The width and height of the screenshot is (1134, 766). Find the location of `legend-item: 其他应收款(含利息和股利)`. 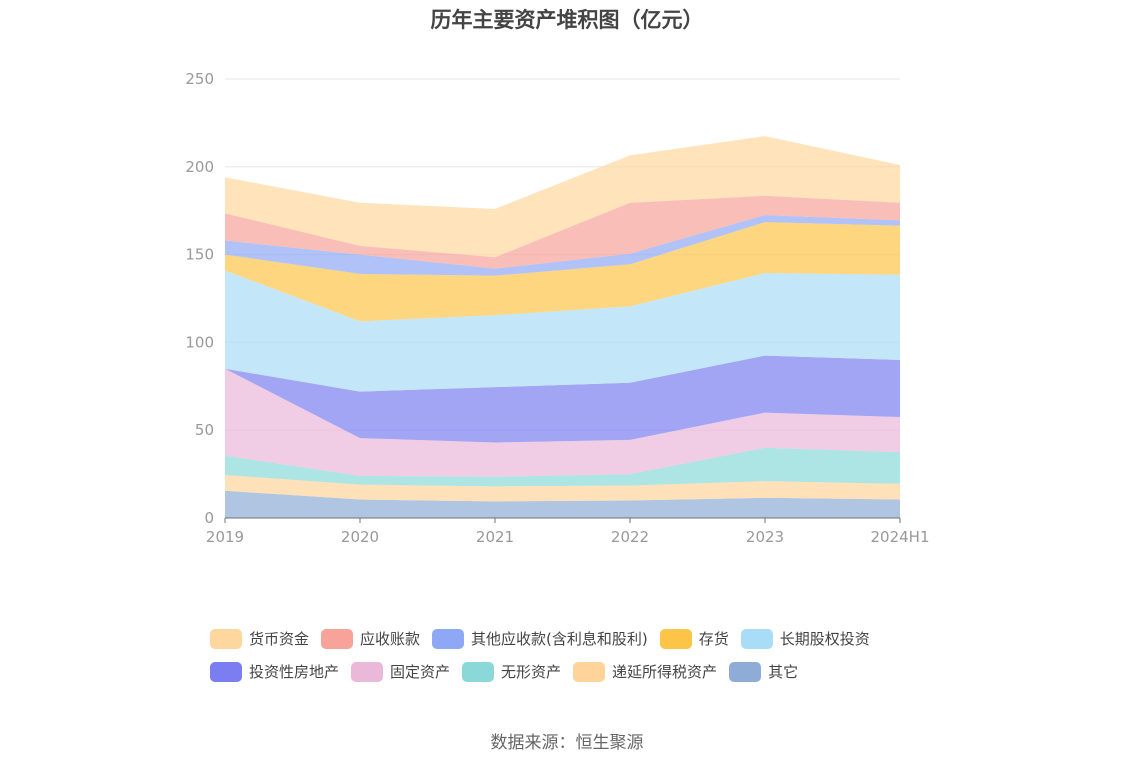

legend-item: 其他应收款(含利息和股利) is located at coordinates (540, 638).